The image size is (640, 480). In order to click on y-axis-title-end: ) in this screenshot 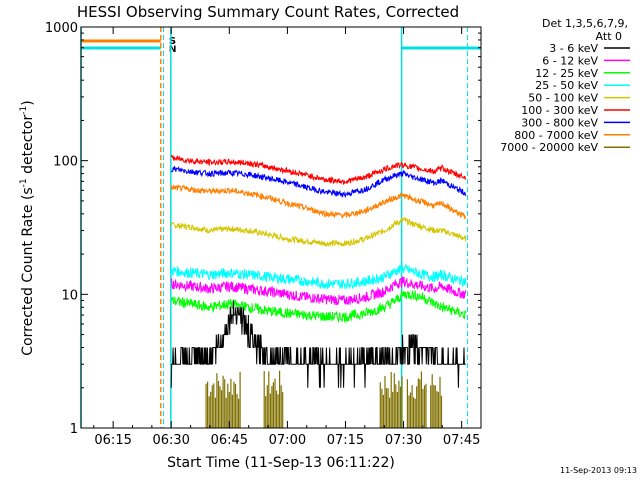, I will do `click(28, 102)`.